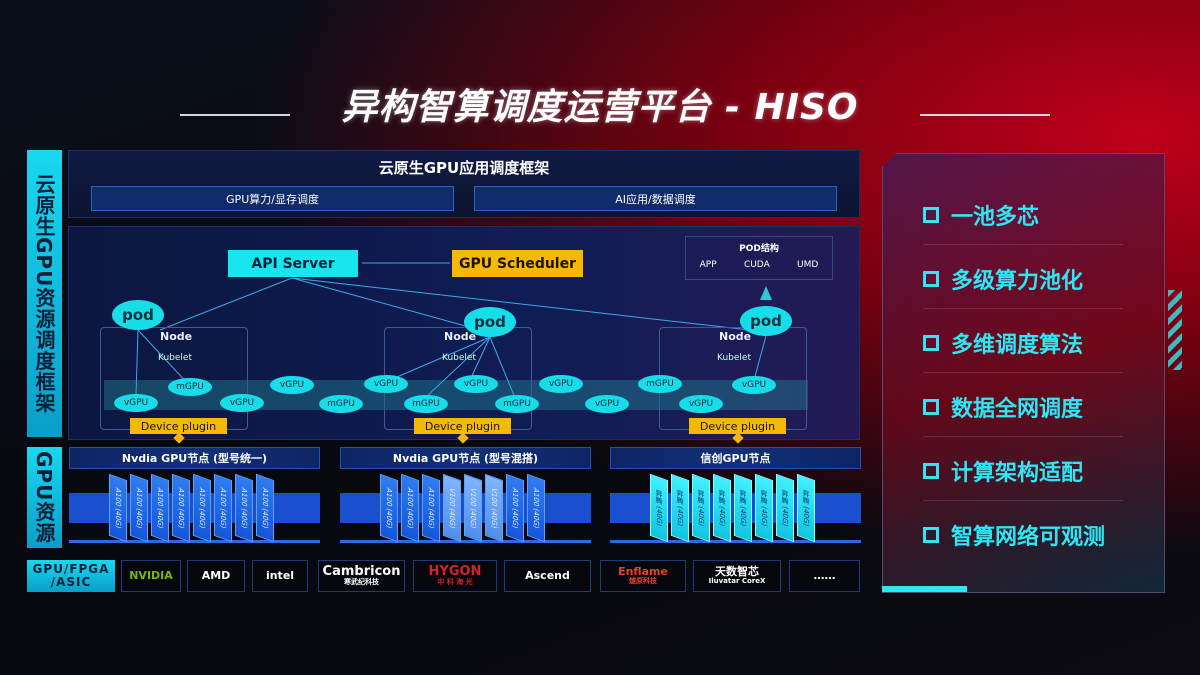 This screenshot has height=675, width=1200. I want to click on feature-label: 多维调度算法, so click(1017, 345).